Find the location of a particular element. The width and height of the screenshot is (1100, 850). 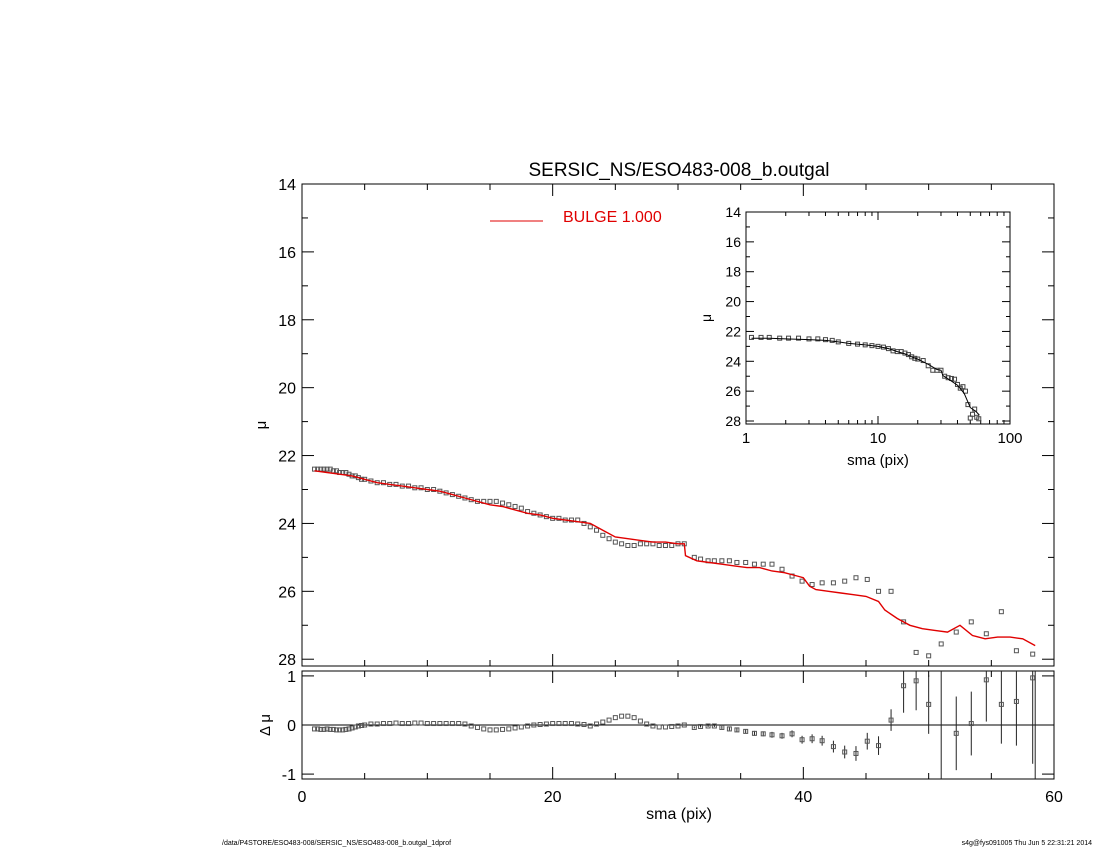

main-ytick-label: 16 is located at coordinates (287, 253).